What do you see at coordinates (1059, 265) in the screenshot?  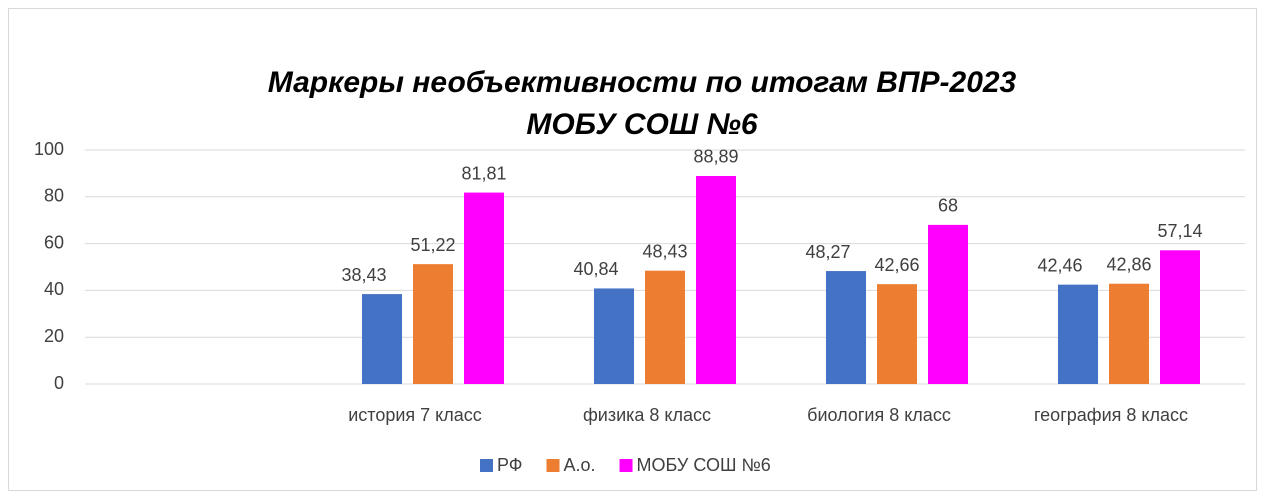 I see `value-label: 42,46` at bounding box center [1059, 265].